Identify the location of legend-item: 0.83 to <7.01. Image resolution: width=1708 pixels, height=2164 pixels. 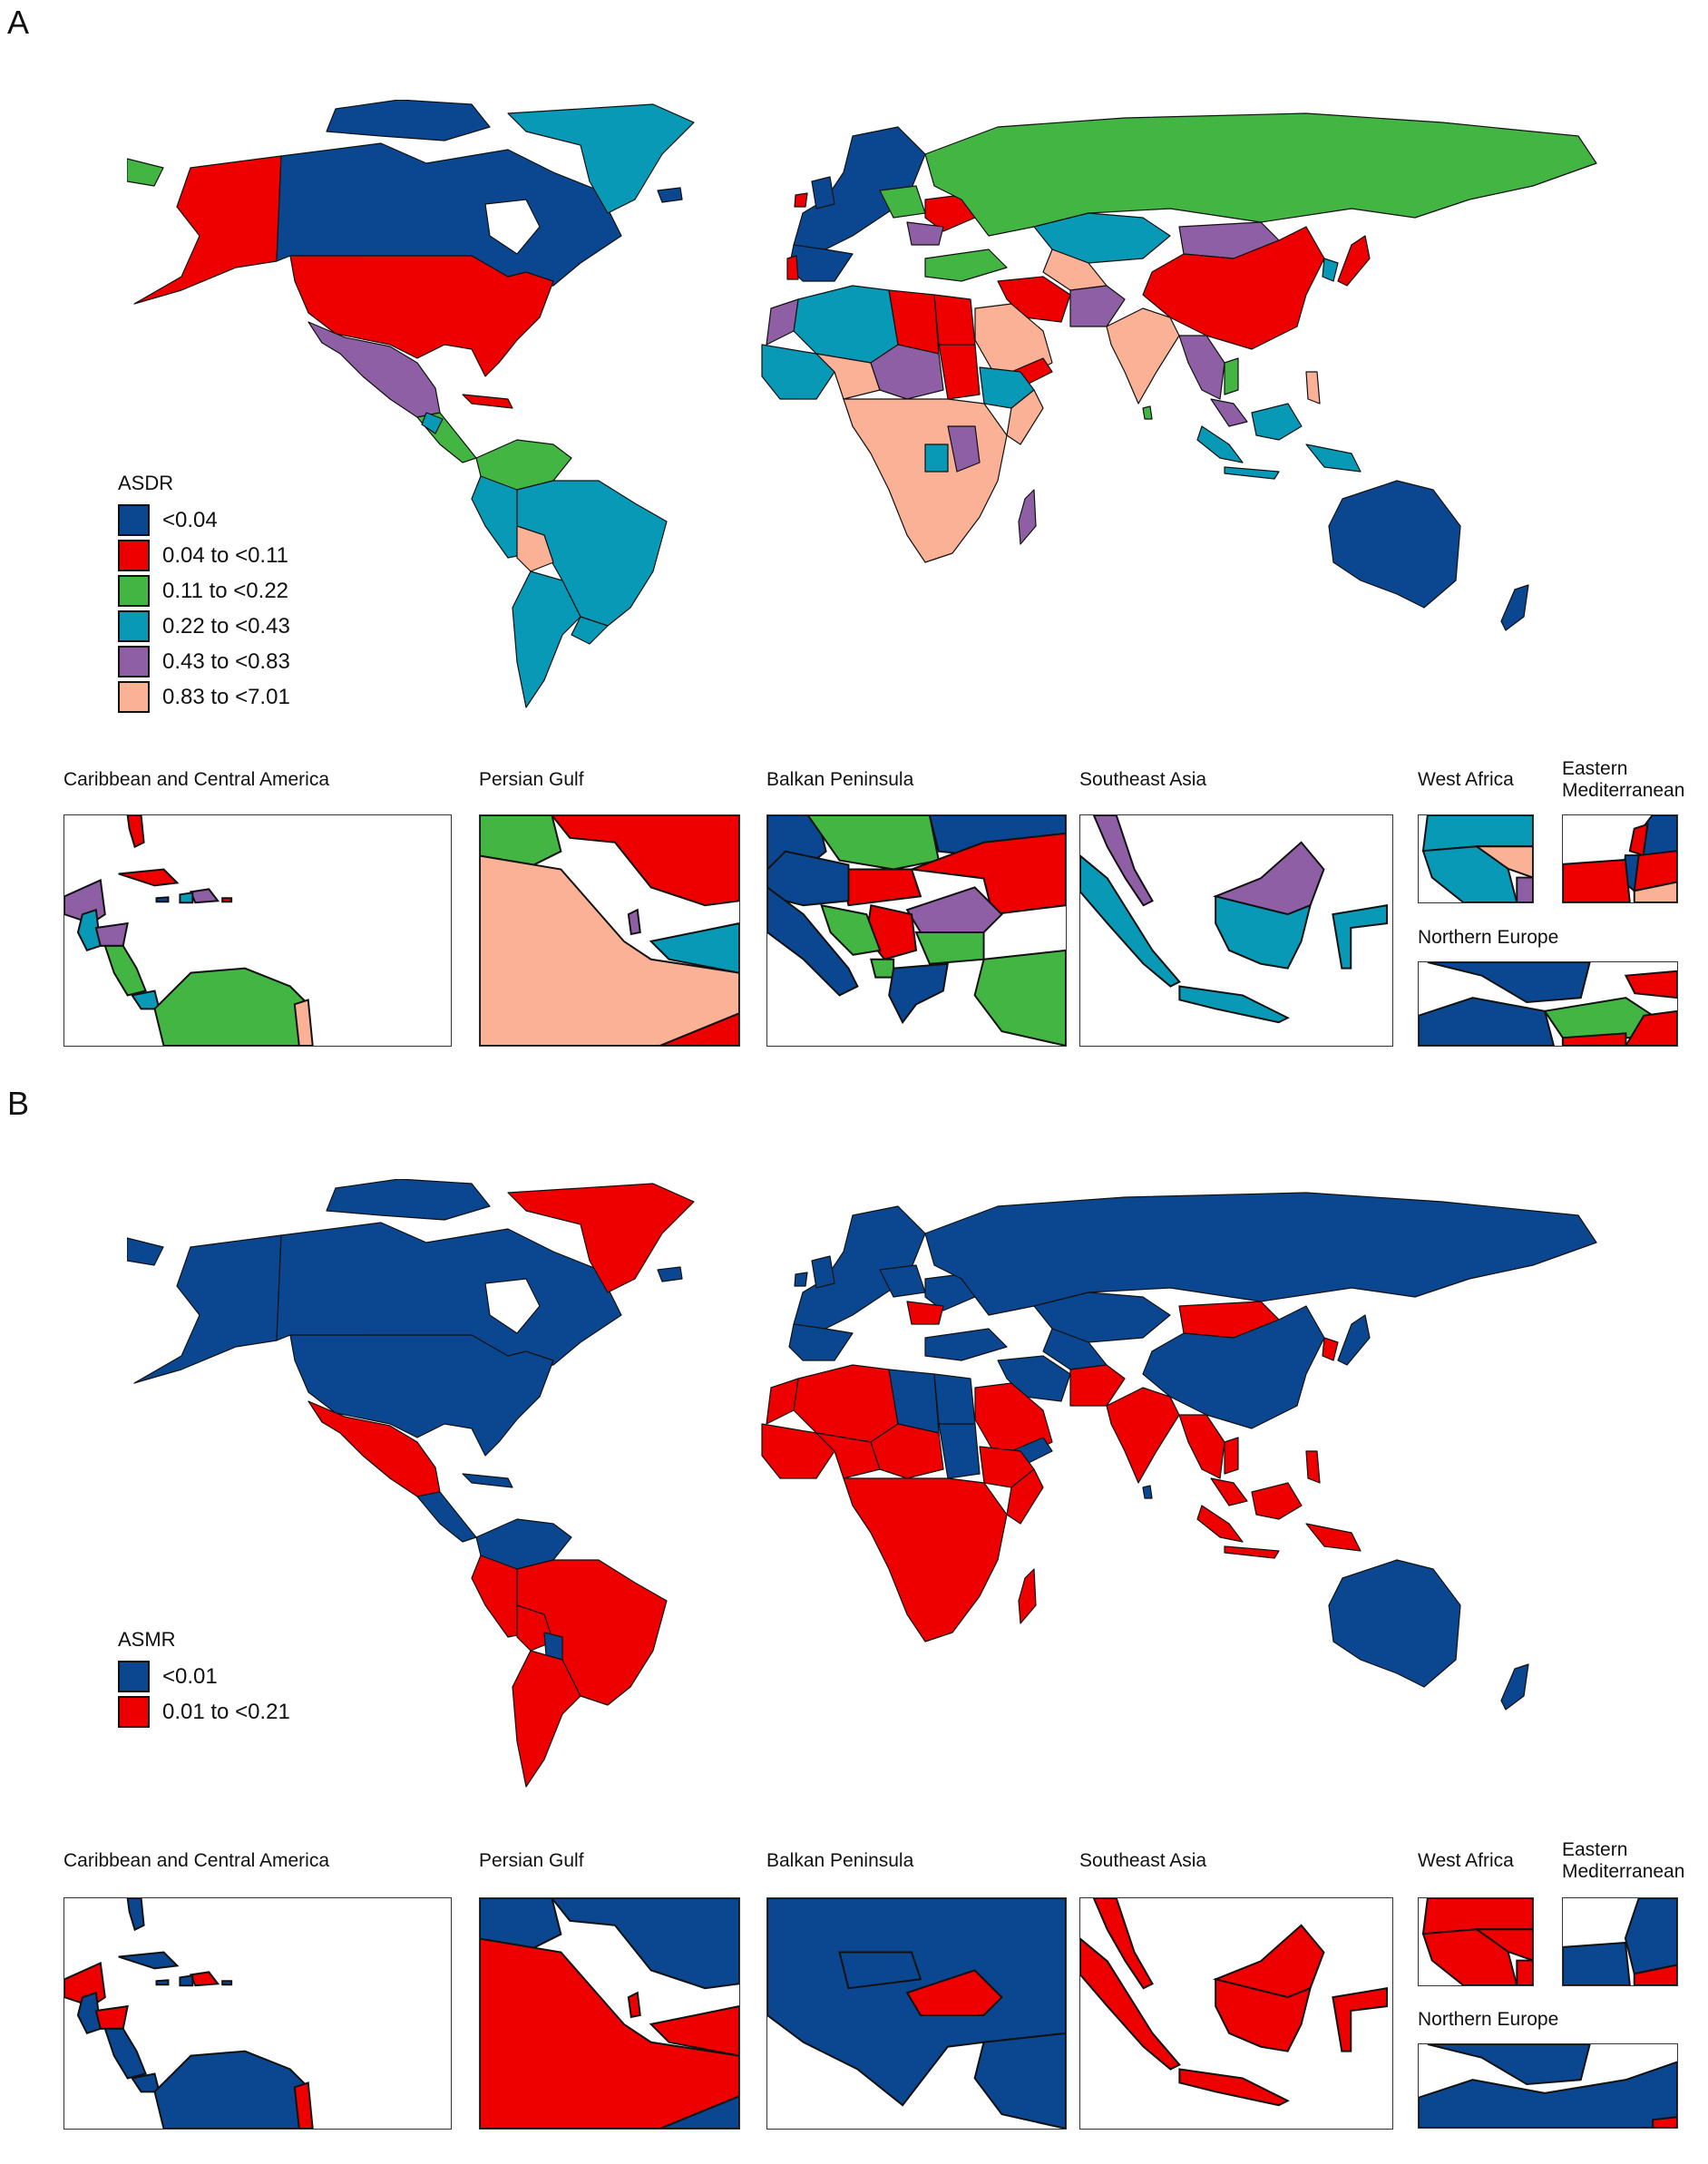
(204, 697).